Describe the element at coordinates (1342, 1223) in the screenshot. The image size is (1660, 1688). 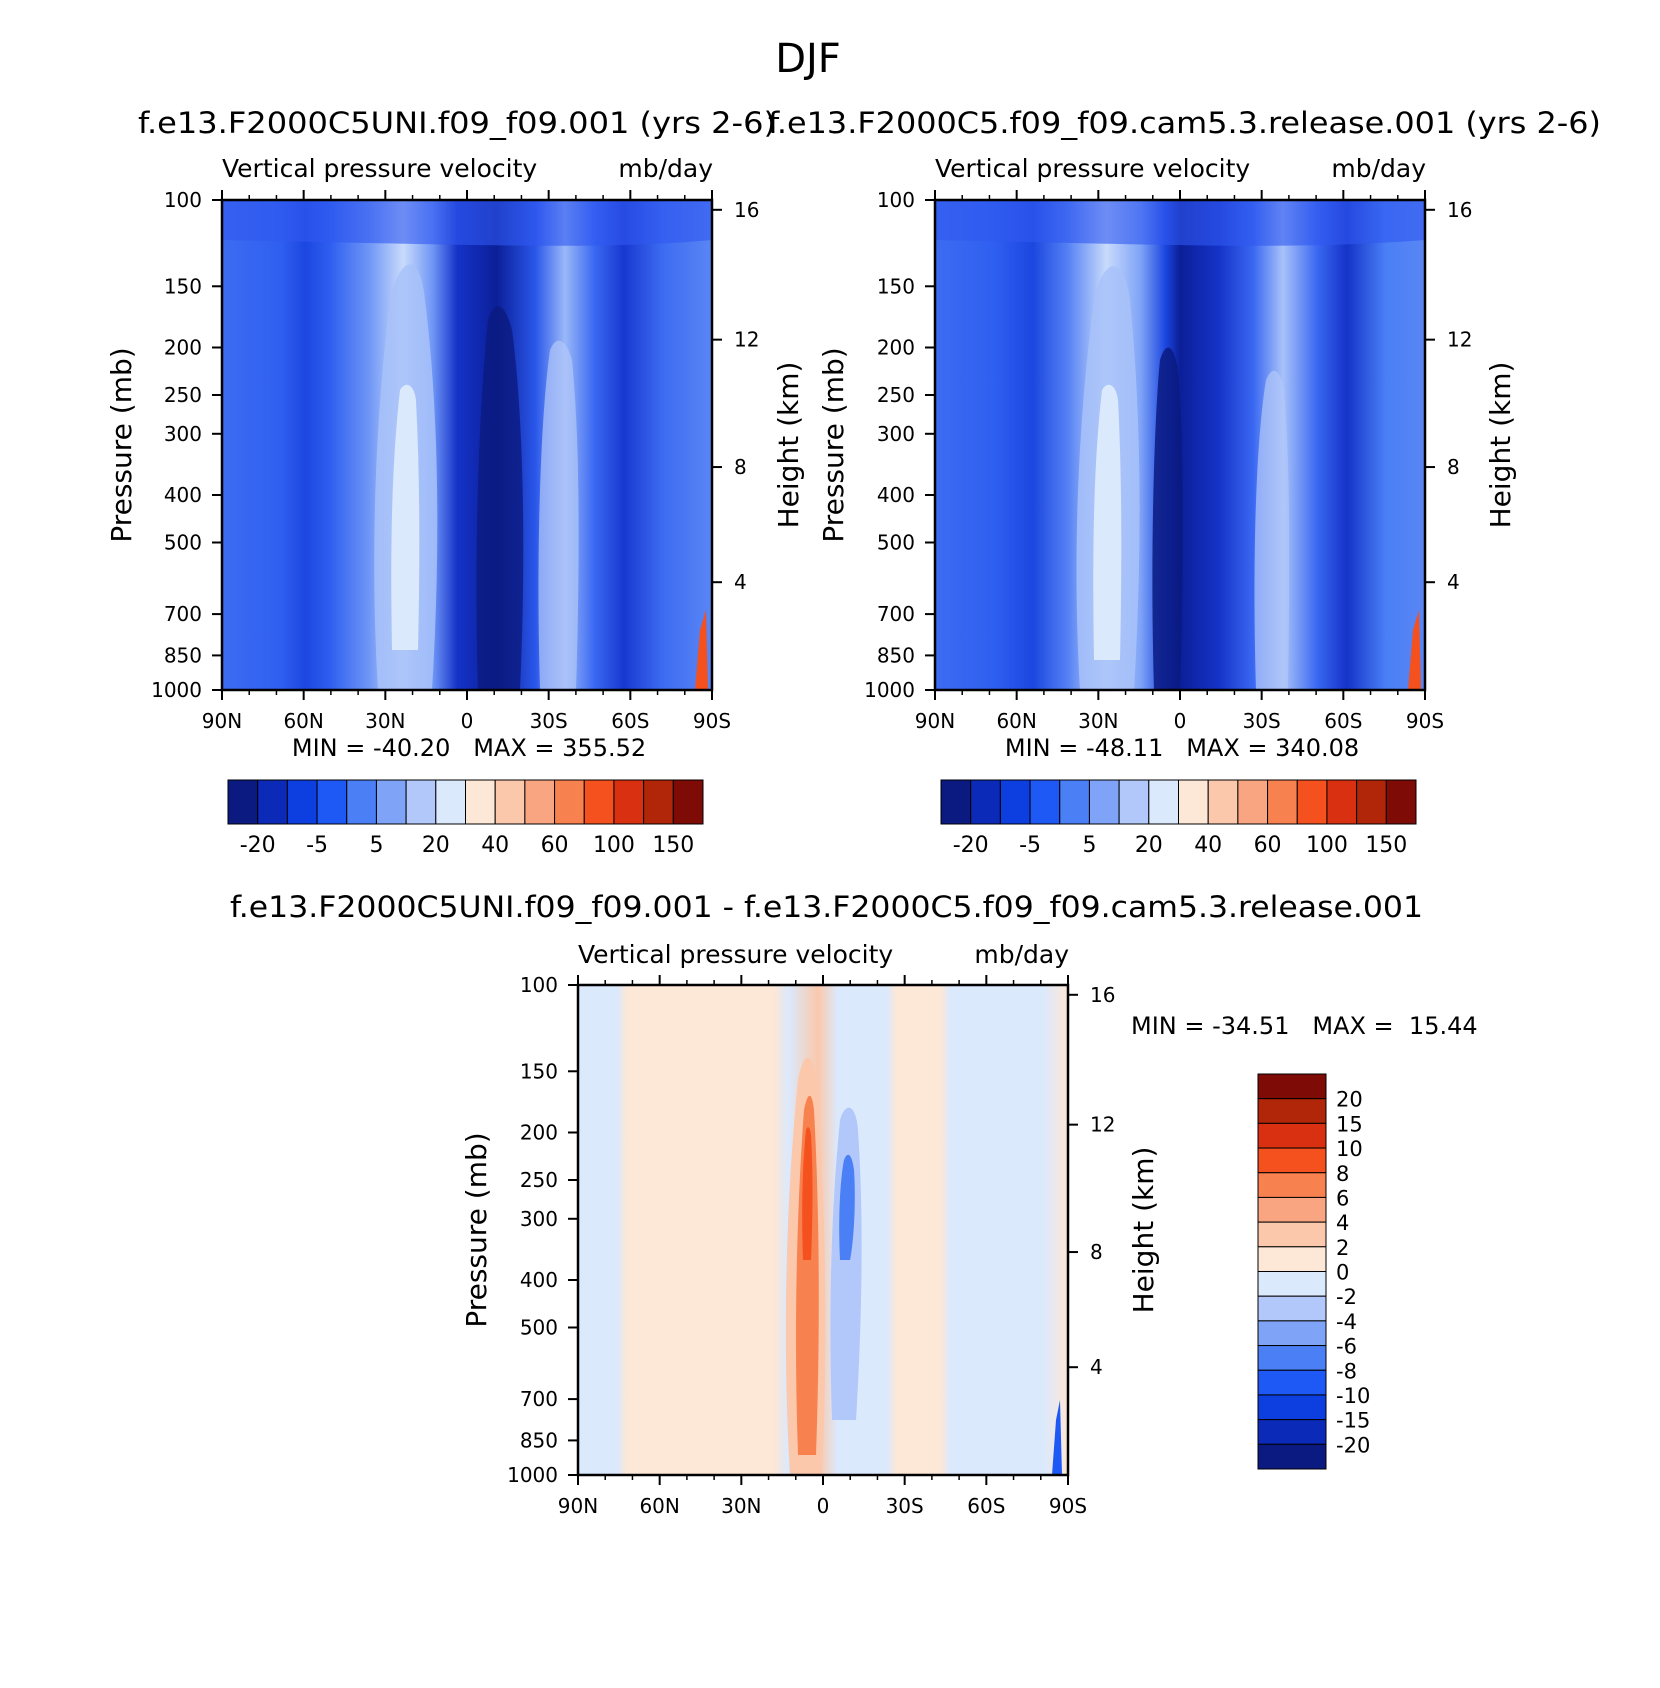
I see `colorbar-label: 4` at that location.